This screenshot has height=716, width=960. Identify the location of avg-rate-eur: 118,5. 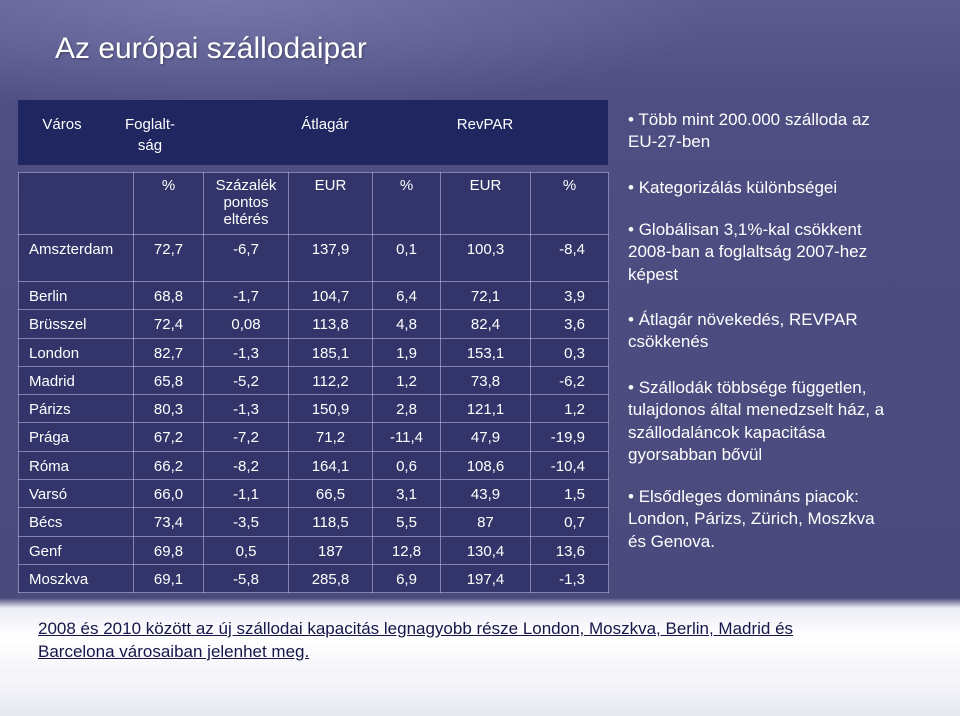
(330, 522).